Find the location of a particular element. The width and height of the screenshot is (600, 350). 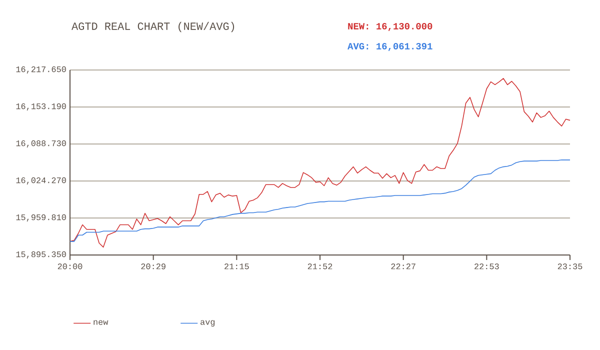

x-tick-label: 21:15 is located at coordinates (236, 267).